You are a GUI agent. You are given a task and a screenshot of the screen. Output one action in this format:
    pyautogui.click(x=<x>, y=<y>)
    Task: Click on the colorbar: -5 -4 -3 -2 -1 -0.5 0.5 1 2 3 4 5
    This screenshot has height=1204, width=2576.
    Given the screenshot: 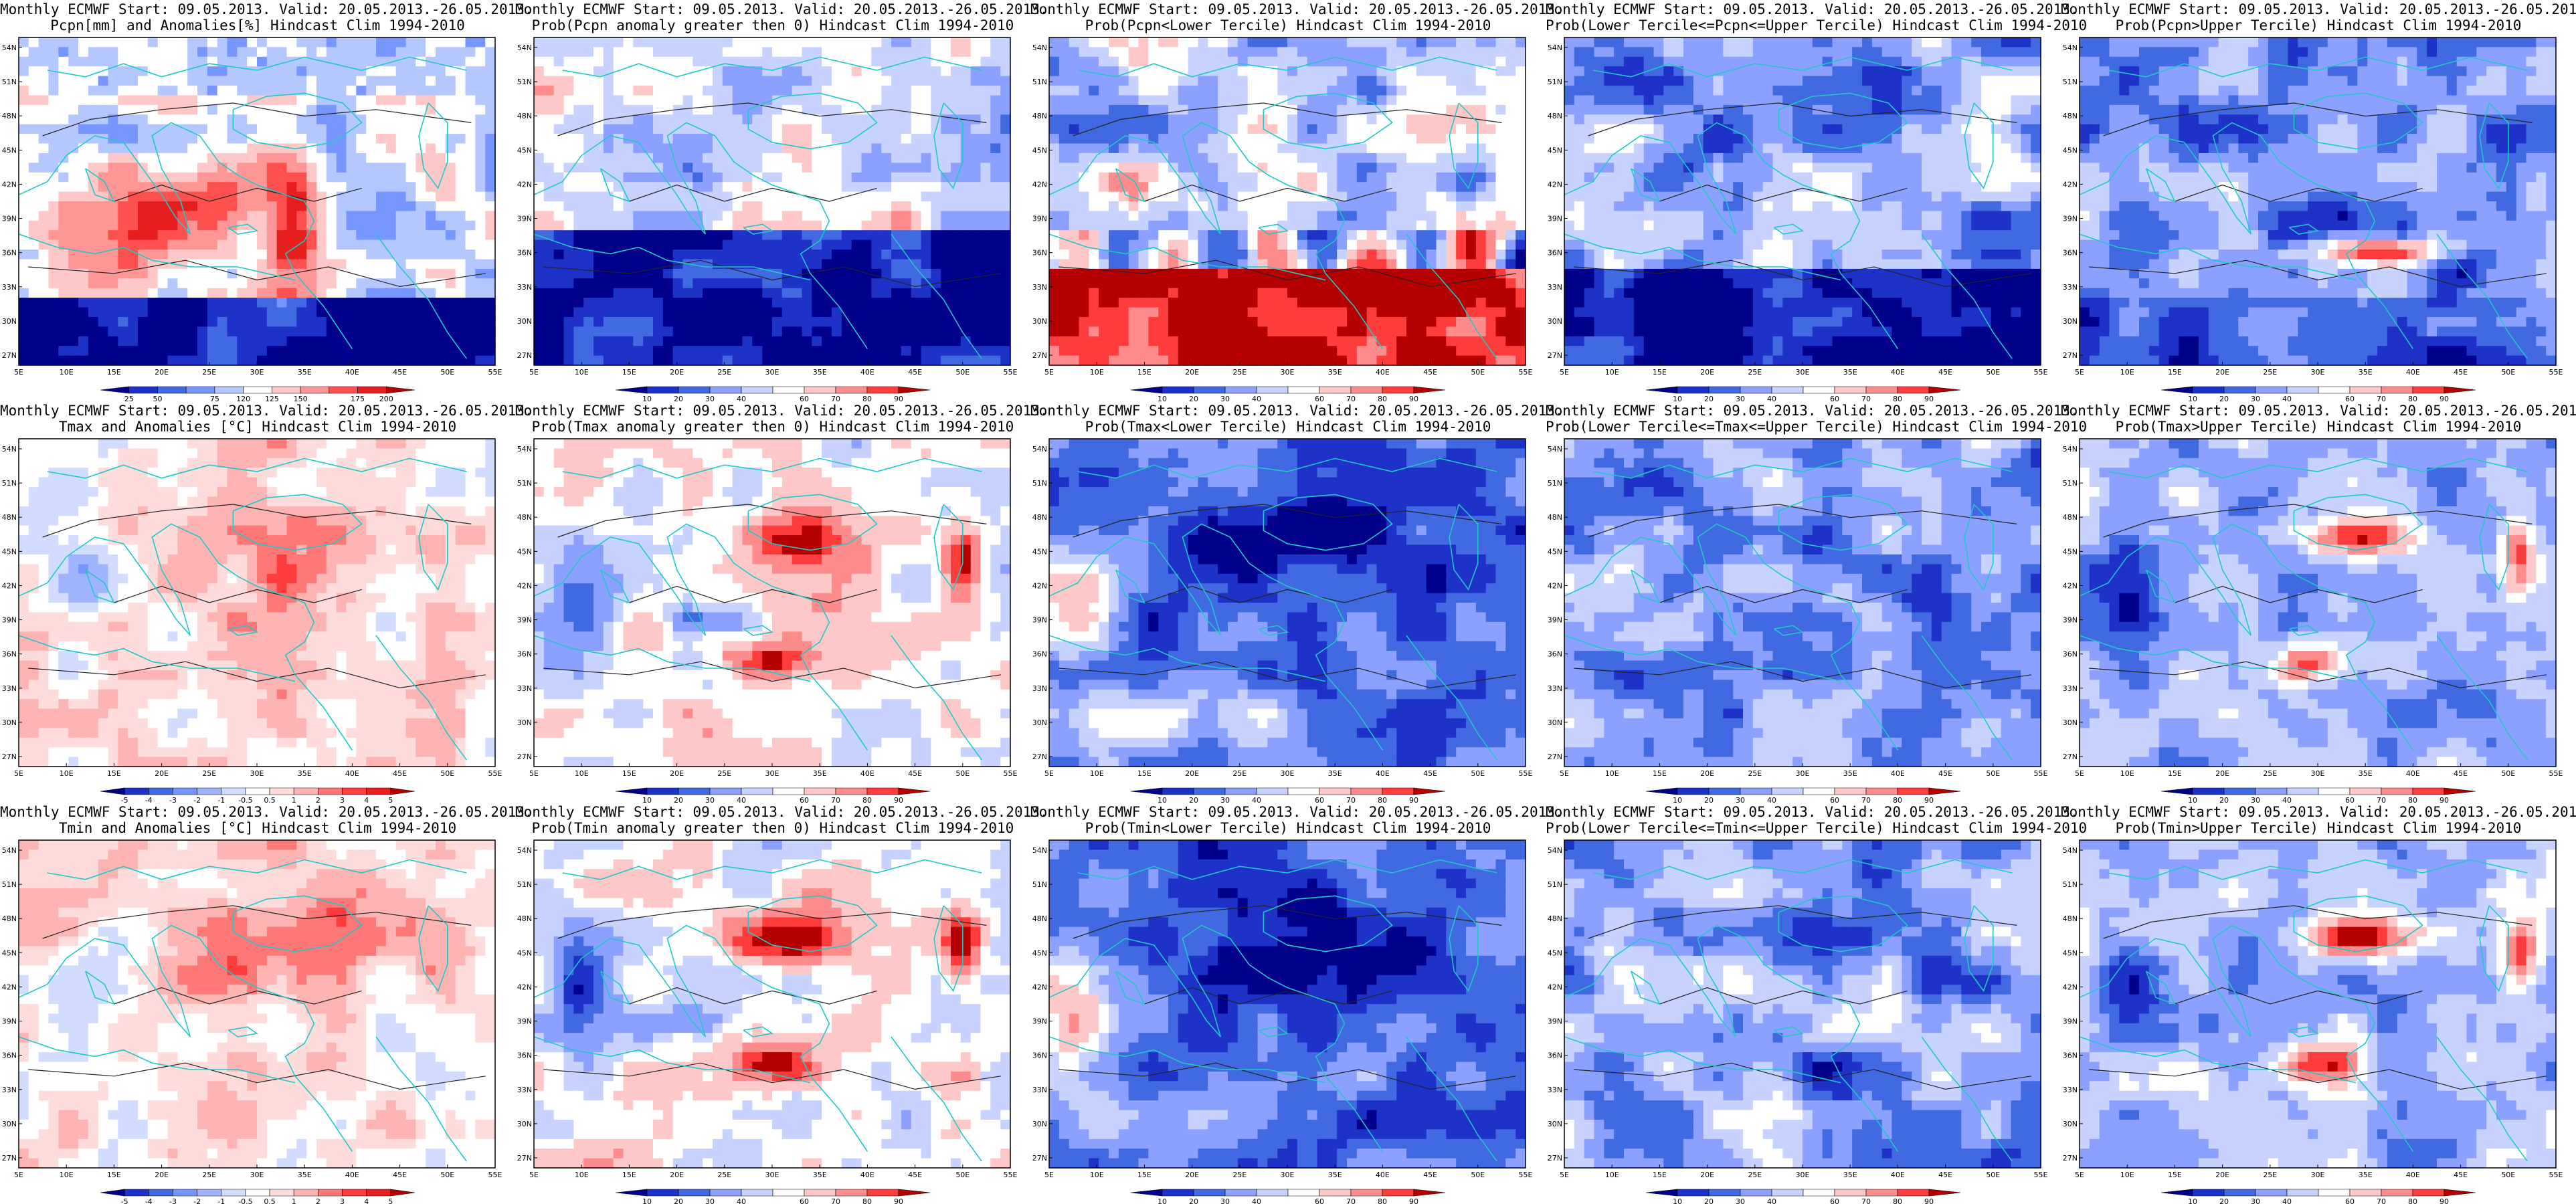 What is the action you would take?
    pyautogui.click(x=258, y=795)
    